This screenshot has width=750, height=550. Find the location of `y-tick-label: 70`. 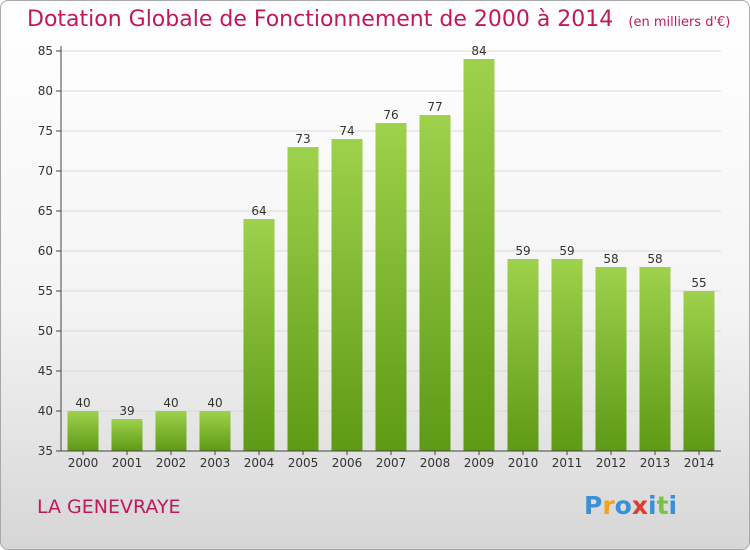

y-tick-label: 70 is located at coordinates (45, 171).